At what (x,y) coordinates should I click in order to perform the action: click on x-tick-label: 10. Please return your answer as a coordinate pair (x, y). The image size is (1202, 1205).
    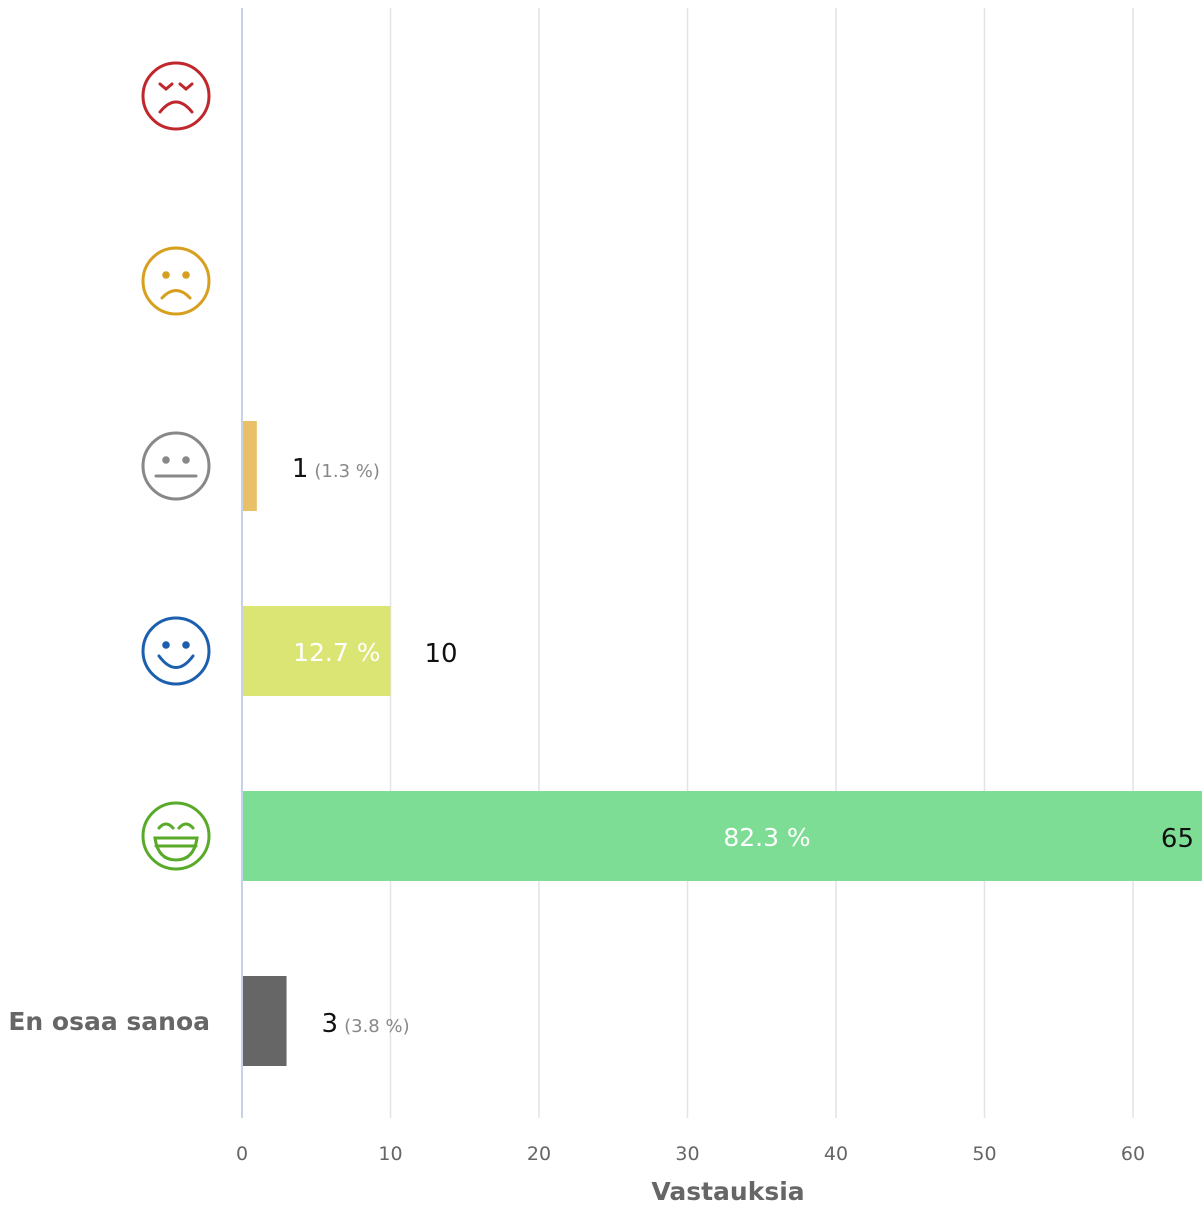
    Looking at the image, I should click on (390, 1154).